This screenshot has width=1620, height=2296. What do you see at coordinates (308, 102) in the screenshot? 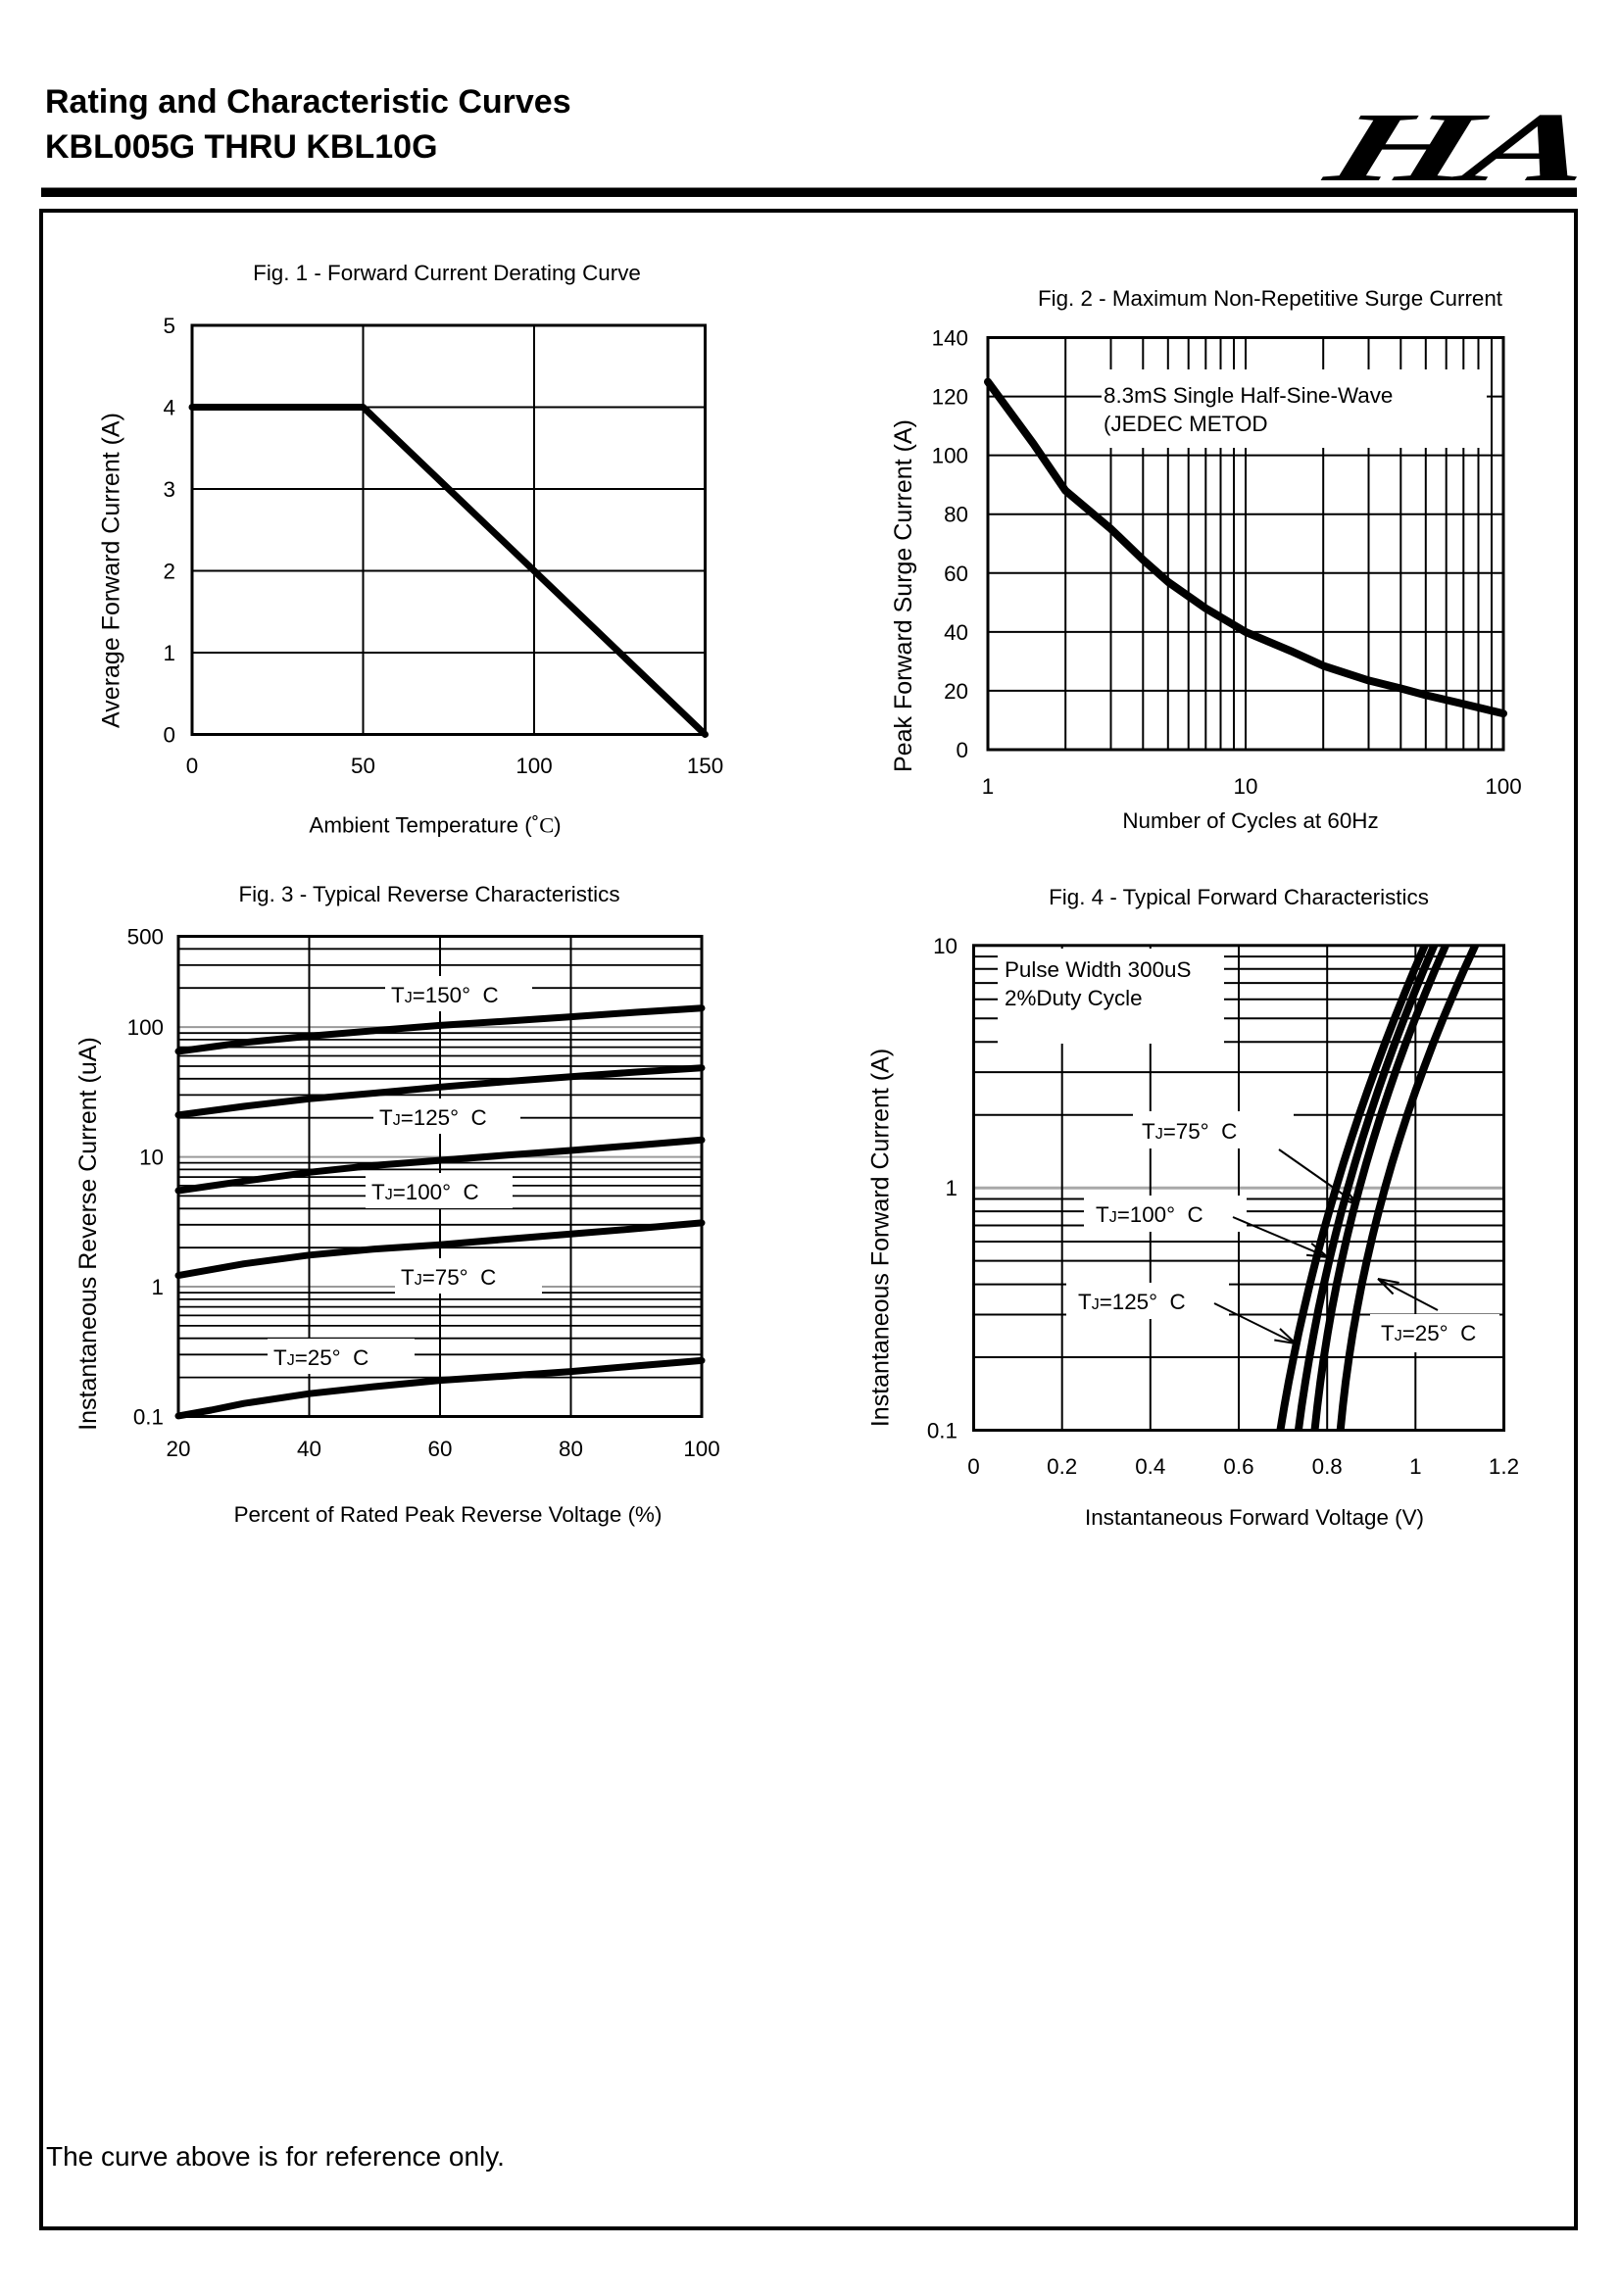
I see `svg-text:Rating and Characteristic Curv: Rating and Characteristic Curves` at bounding box center [308, 102].